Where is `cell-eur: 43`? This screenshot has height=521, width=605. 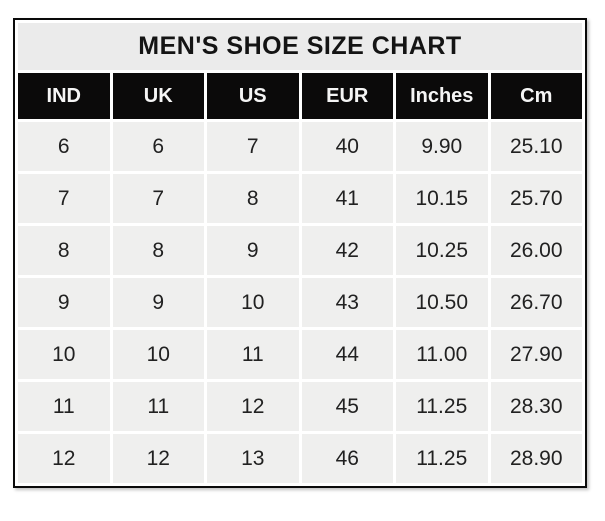
cell-eur: 43 is located at coordinates (347, 302).